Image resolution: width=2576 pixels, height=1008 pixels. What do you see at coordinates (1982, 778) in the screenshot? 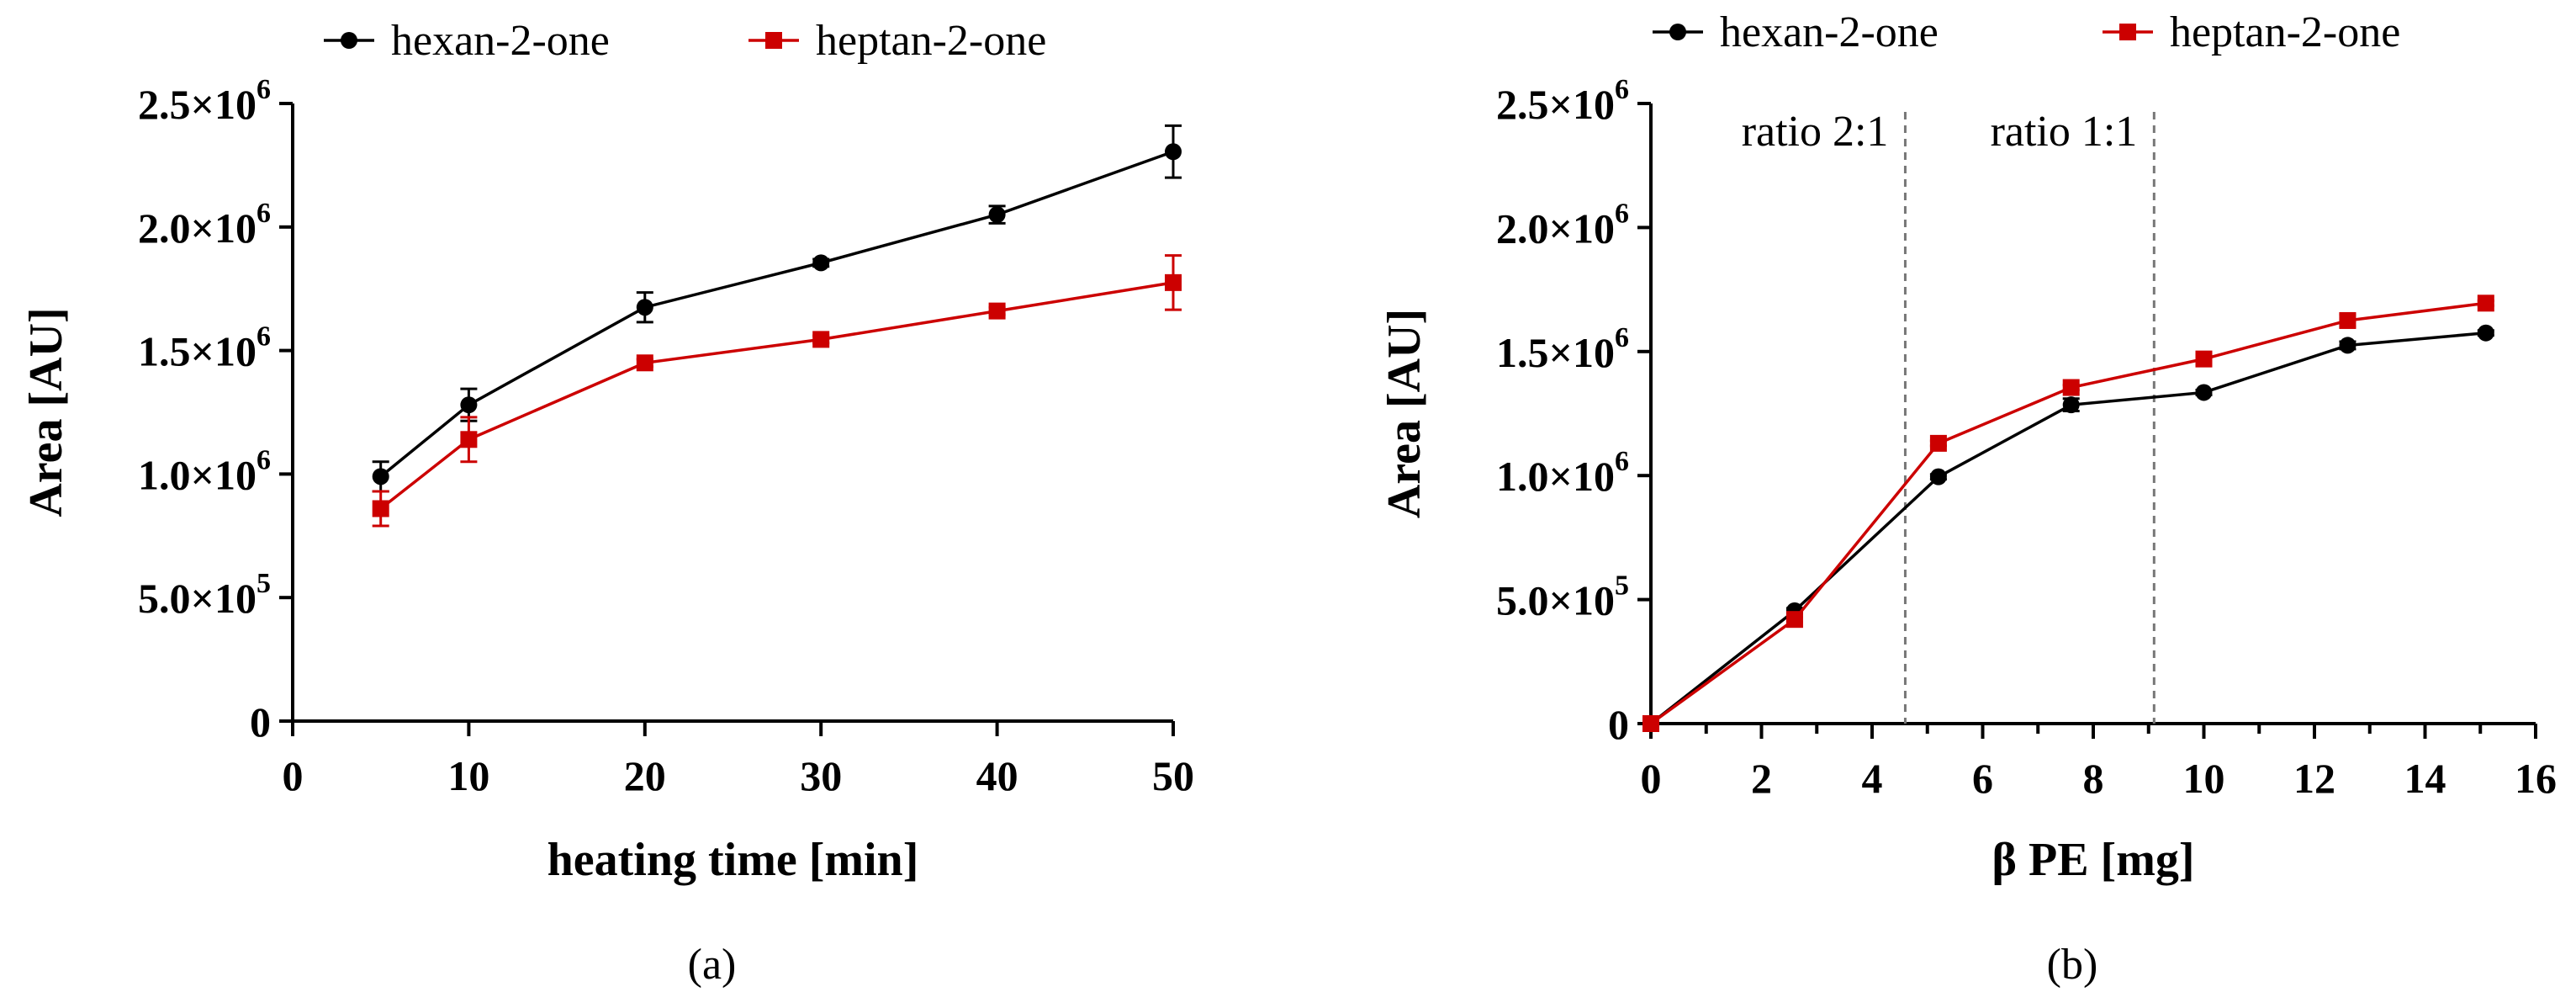
I see `x-tick-label: 6` at bounding box center [1982, 778].